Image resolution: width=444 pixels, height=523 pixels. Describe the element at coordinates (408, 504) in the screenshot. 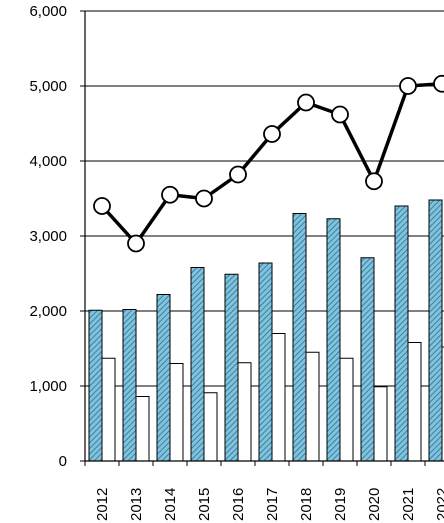

I see `x-tick-label: 2021` at that location.